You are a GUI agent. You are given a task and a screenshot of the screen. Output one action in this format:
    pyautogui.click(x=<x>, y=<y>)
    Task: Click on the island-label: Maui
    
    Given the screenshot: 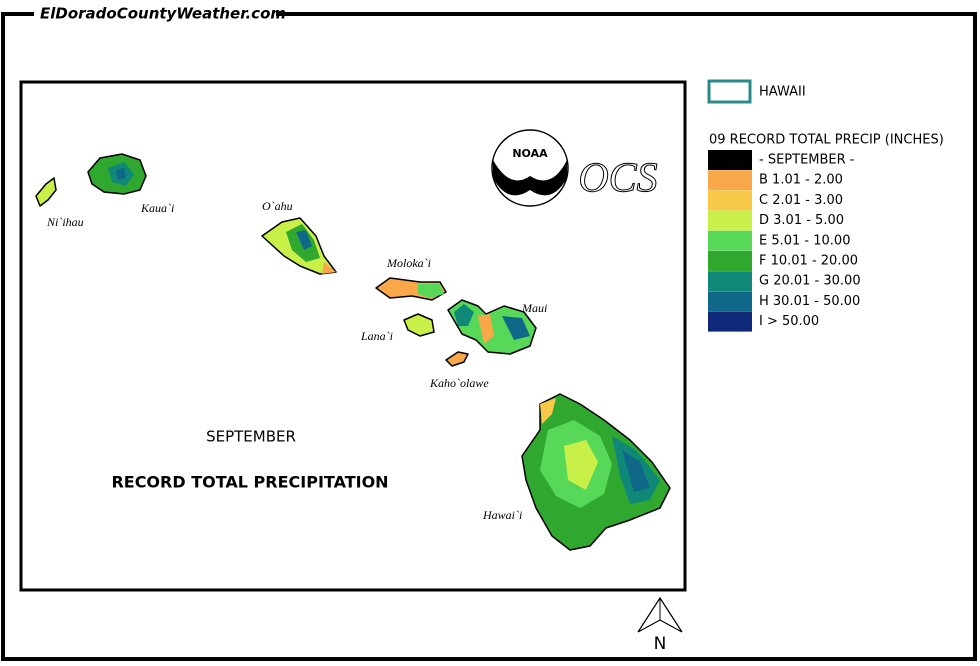 What is the action you would take?
    pyautogui.click(x=534, y=308)
    